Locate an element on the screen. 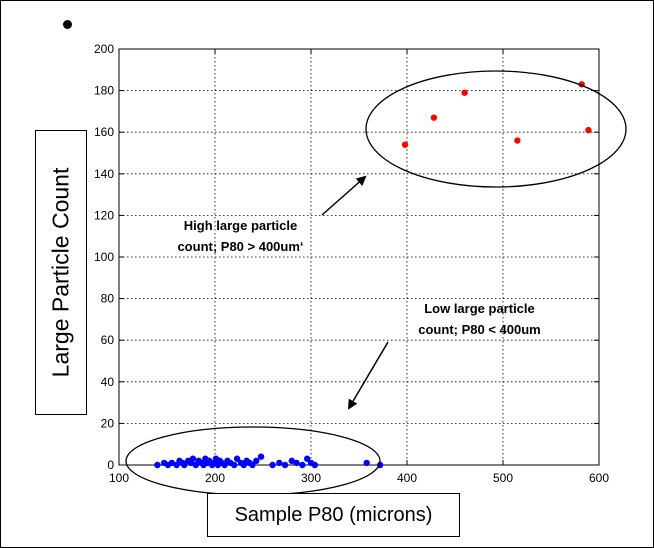  y-tick-label: 60 is located at coordinates (108, 340).